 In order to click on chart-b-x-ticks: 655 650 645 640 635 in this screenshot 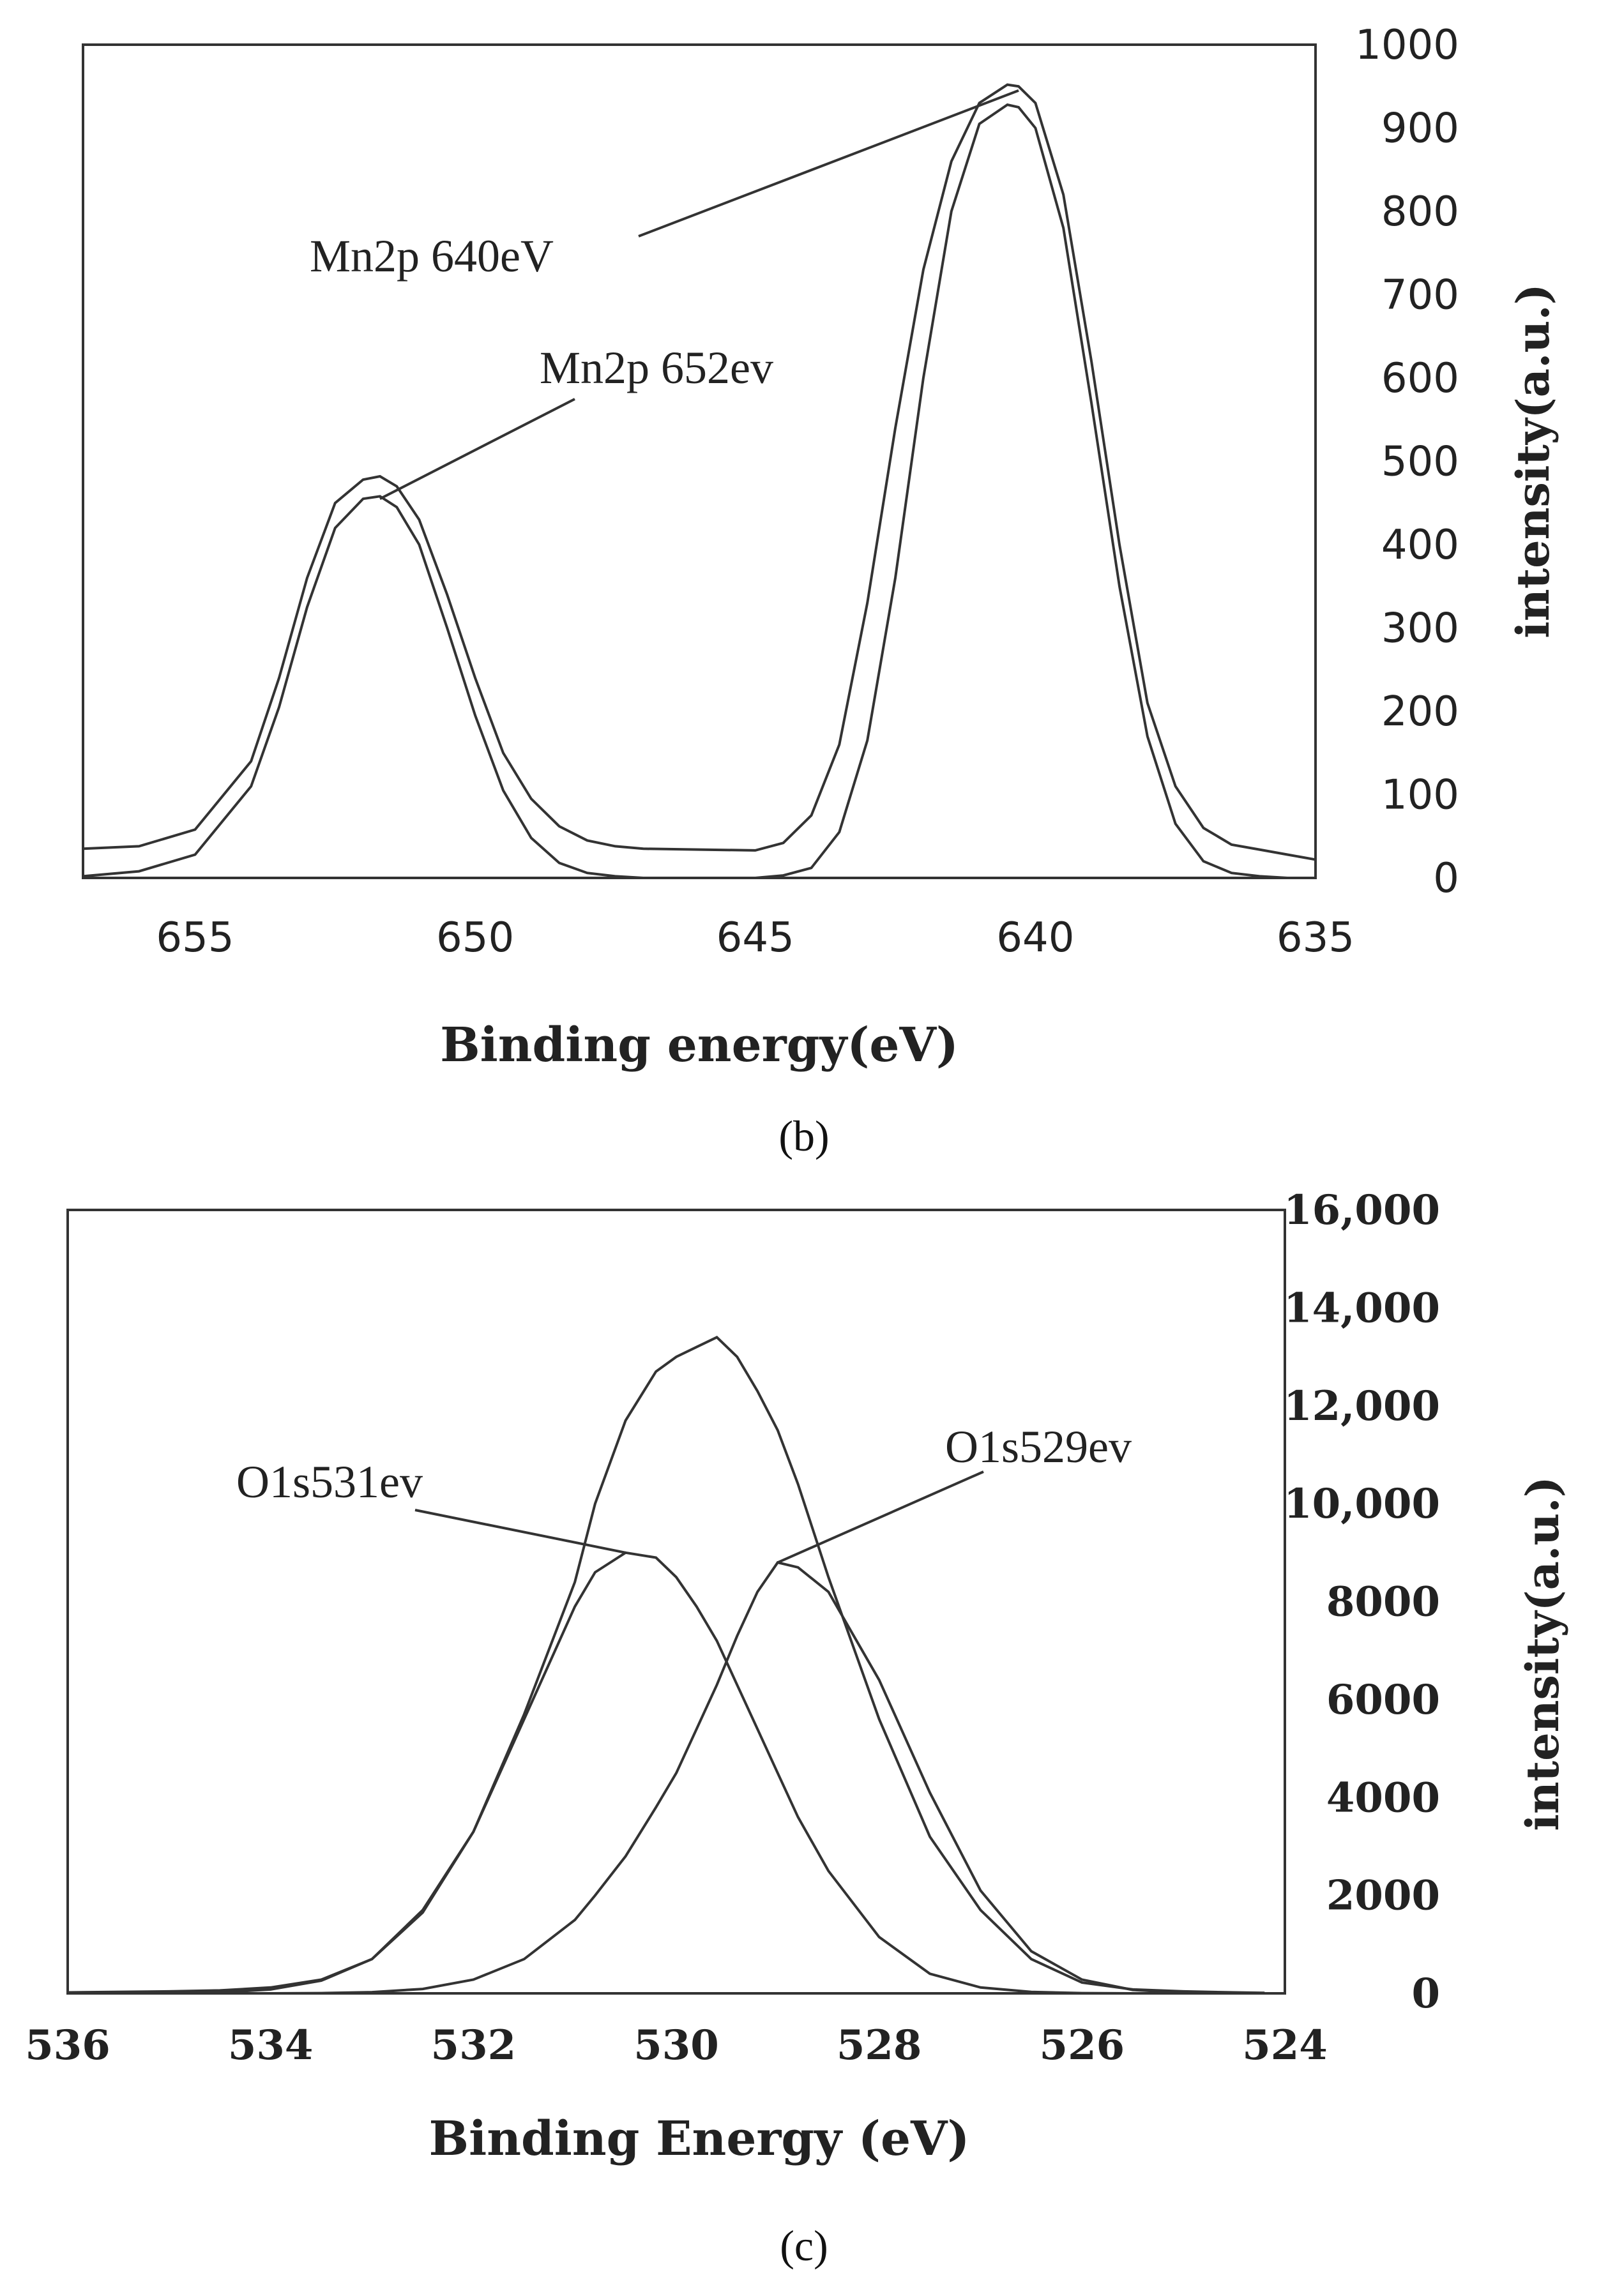, I will do `click(755, 938)`.